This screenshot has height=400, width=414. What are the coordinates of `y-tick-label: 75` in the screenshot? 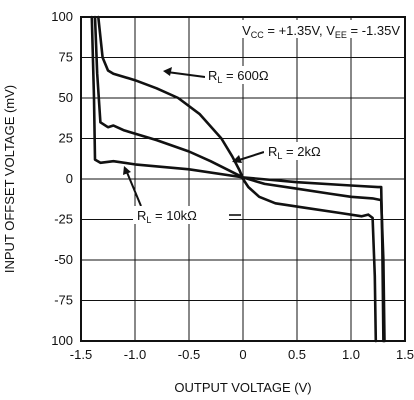 It's located at (66, 57).